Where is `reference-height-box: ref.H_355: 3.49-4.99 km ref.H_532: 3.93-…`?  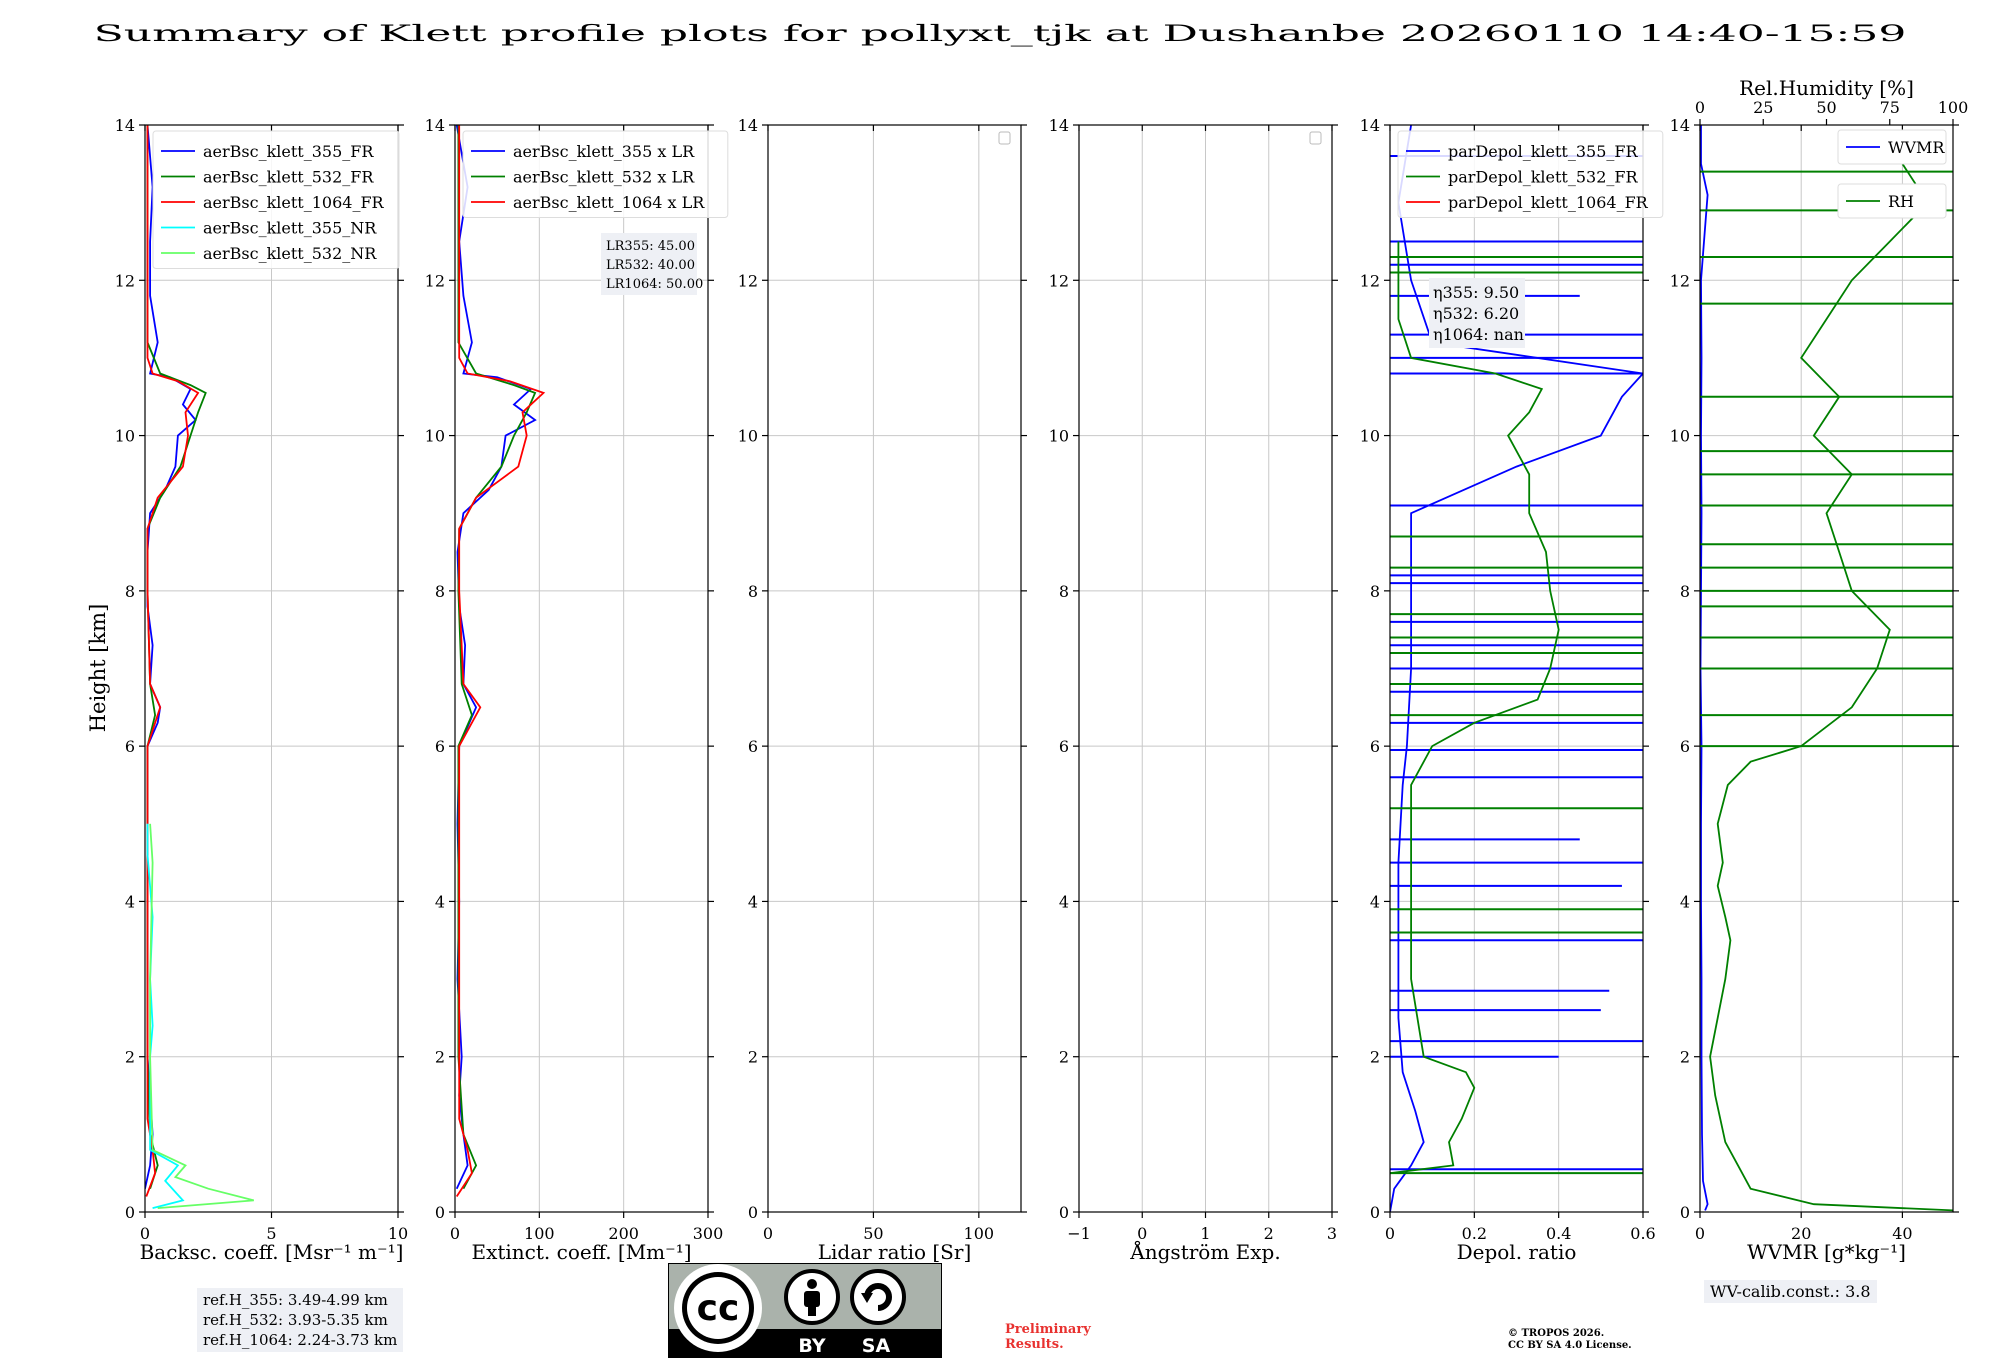
reference-height-box: ref.H_355: 3.49-4.99 km ref.H_532: 3.93-… is located at coordinates (300, 1320).